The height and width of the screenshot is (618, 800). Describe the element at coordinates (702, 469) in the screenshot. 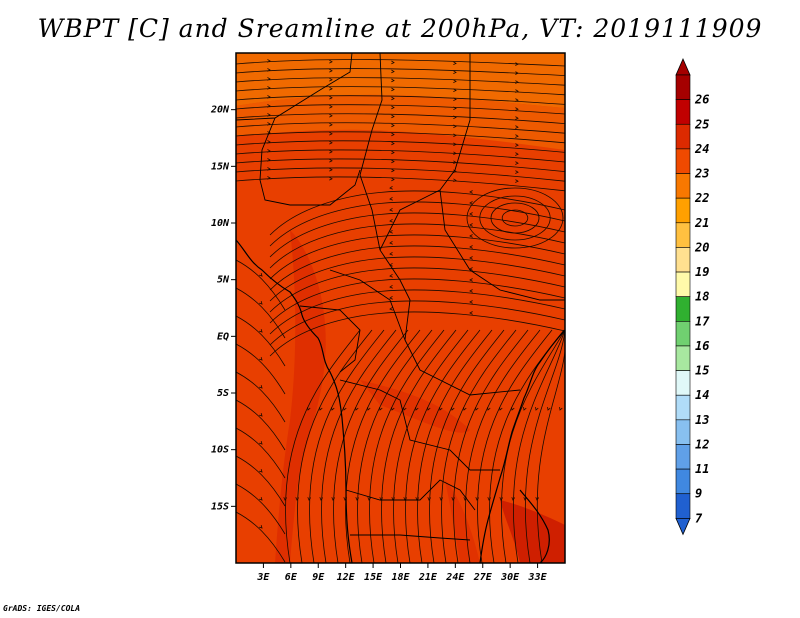

I see `colorbar-label-11: 11` at that location.